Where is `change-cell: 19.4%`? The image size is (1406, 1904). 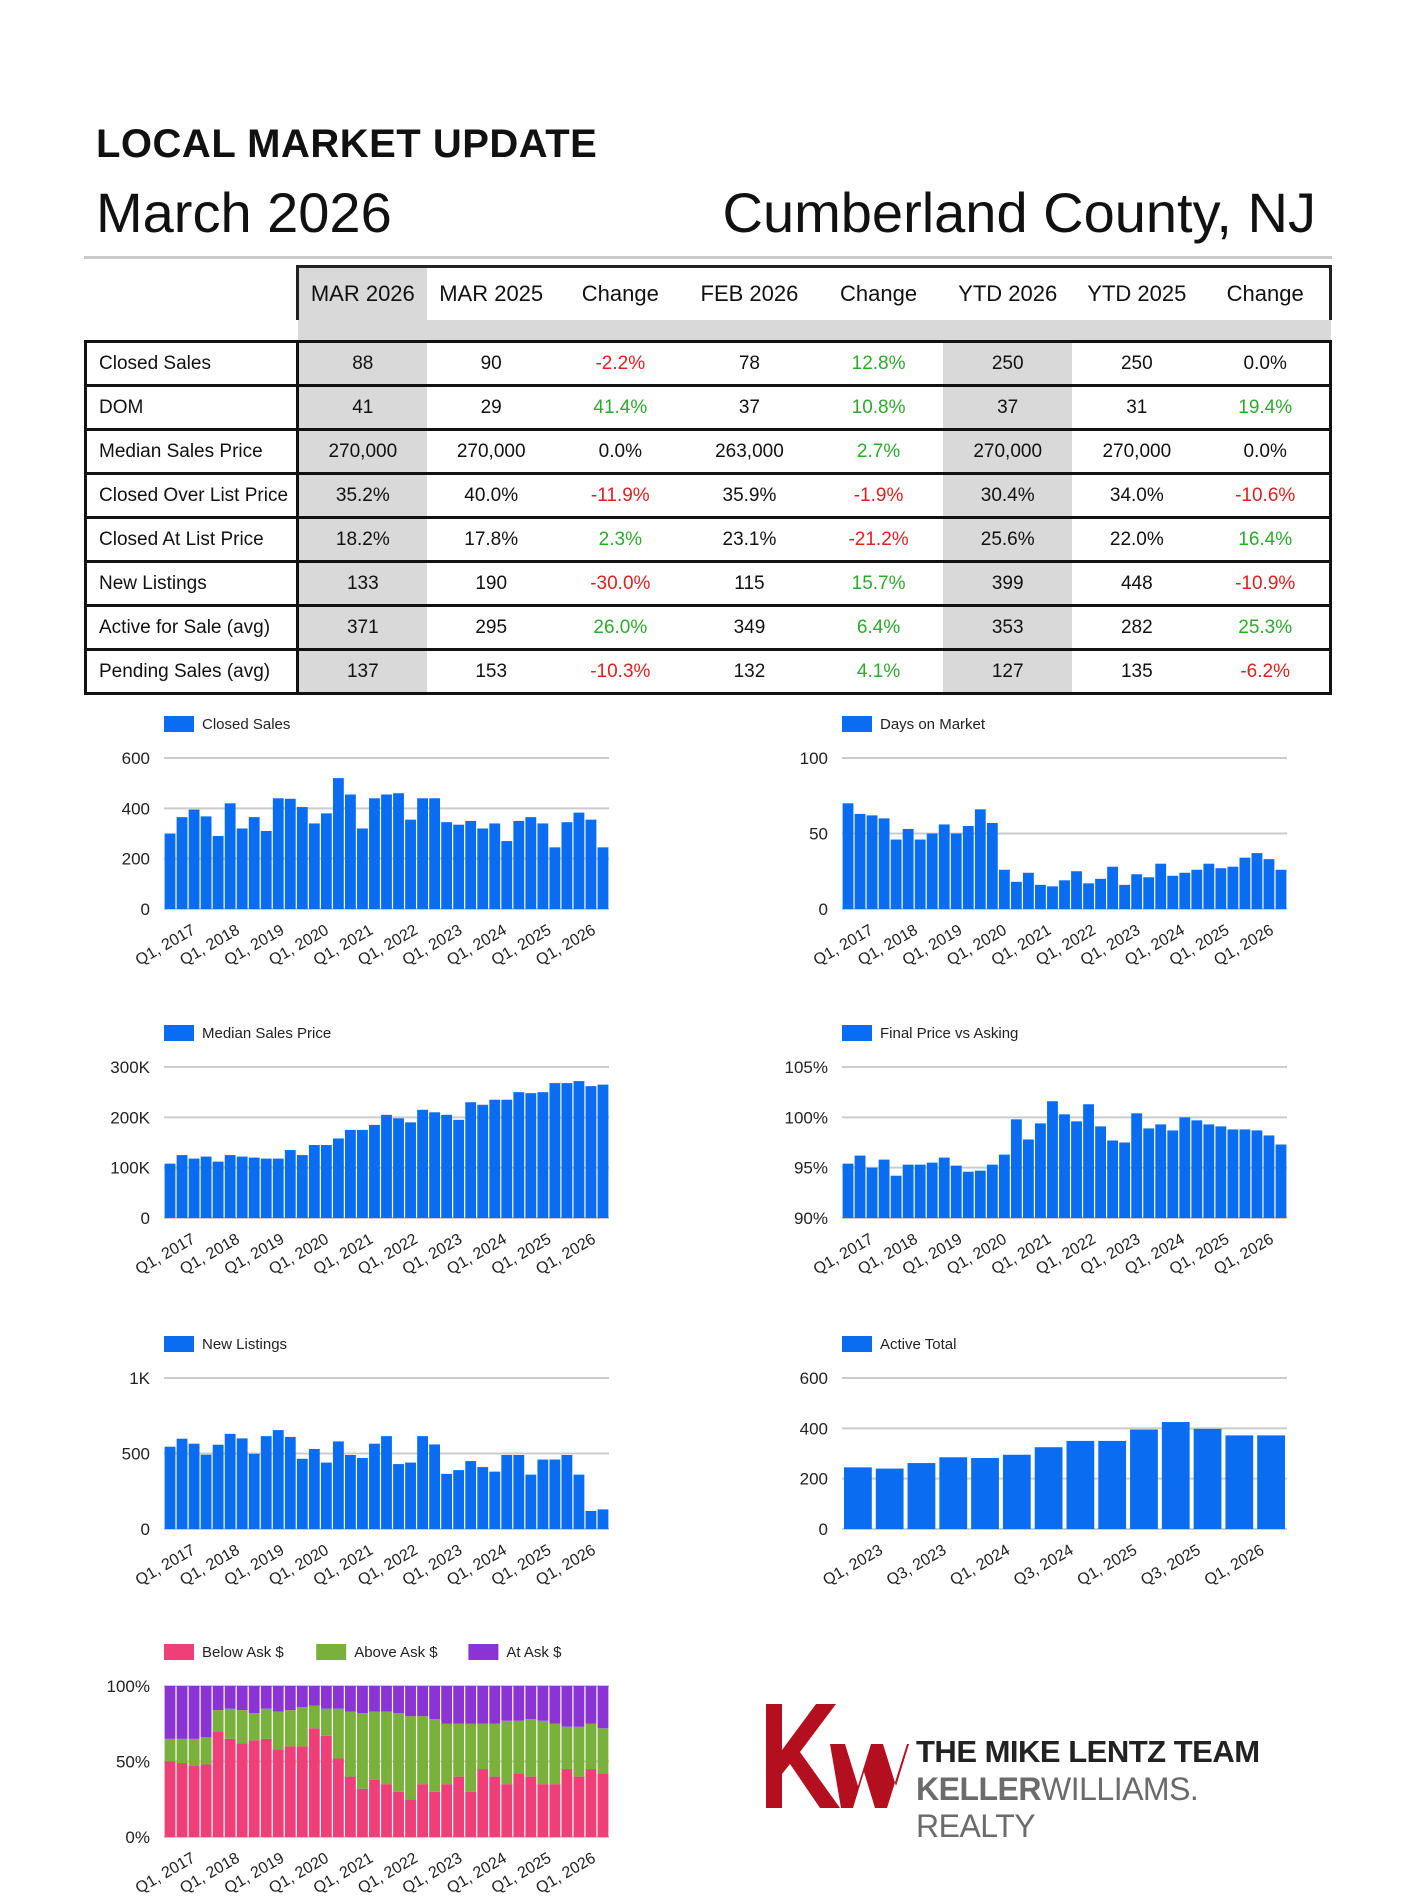 change-cell: 19.4% is located at coordinates (1267, 408).